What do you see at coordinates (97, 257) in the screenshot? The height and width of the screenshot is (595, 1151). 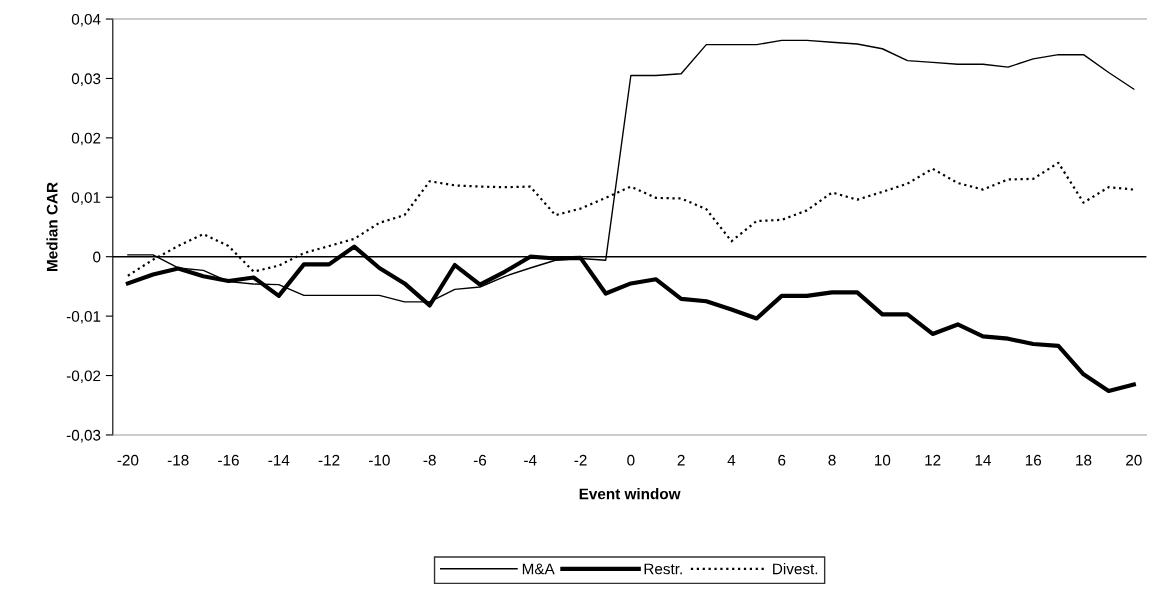 I see `y-tick-label: 0` at bounding box center [97, 257].